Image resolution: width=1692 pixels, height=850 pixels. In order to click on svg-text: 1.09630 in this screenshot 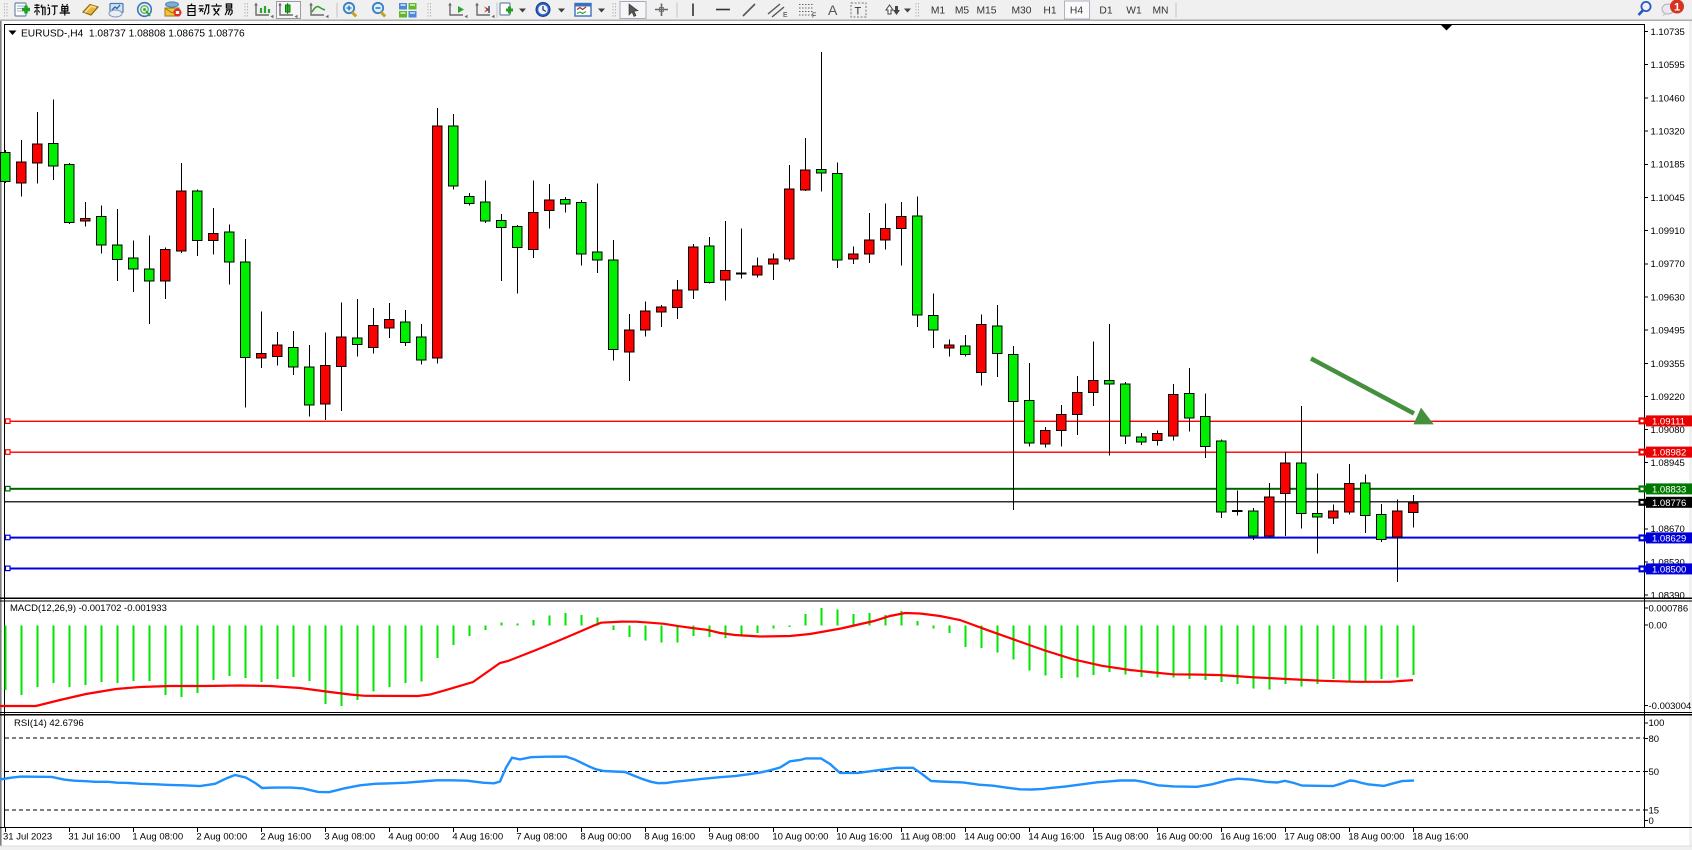, I will do `click(1668, 297)`.